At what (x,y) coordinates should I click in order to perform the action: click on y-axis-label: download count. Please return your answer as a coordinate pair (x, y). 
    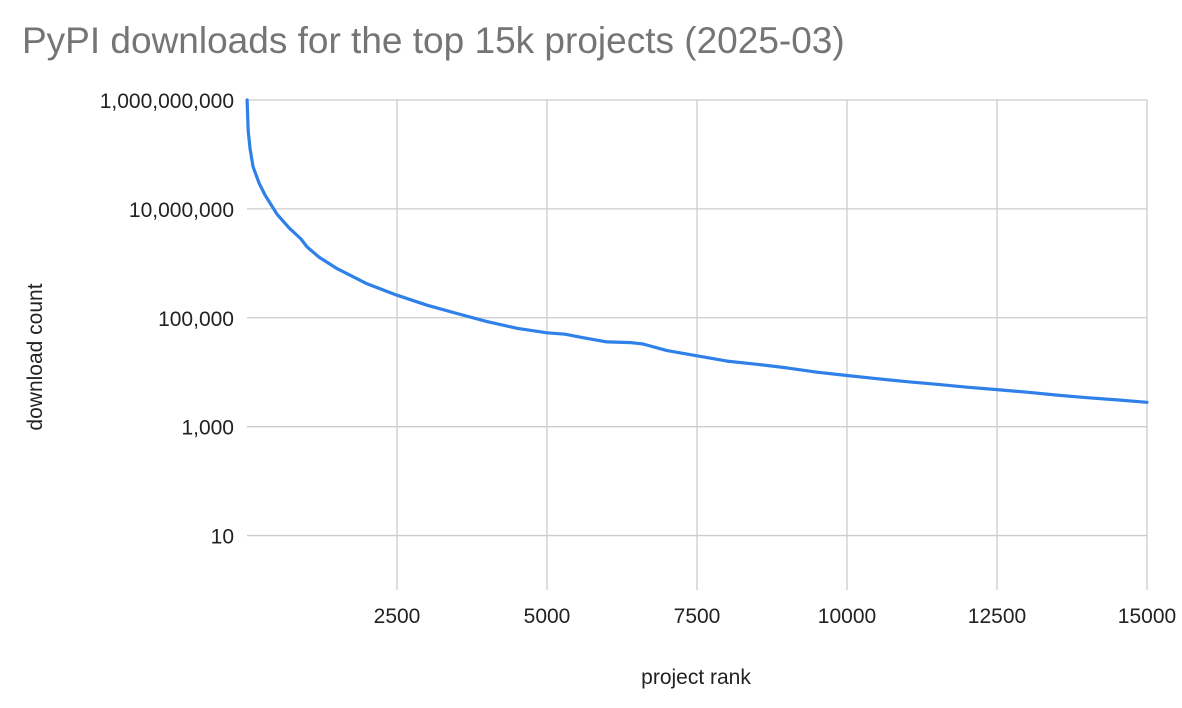
    Looking at the image, I should click on (35, 356).